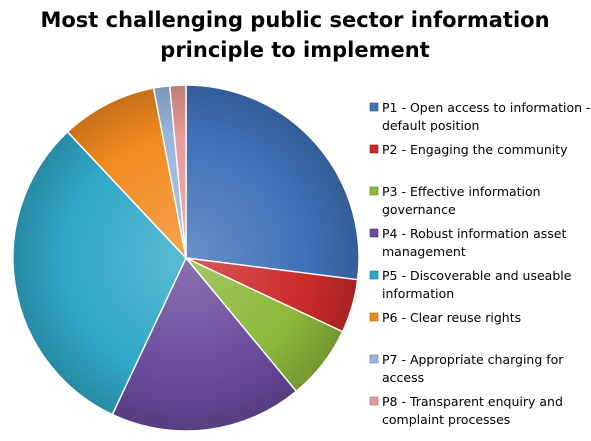 The height and width of the screenshot is (441, 591). I want to click on legend-label-p7-line-1: P7 - Appropriate charging for, so click(473, 359).